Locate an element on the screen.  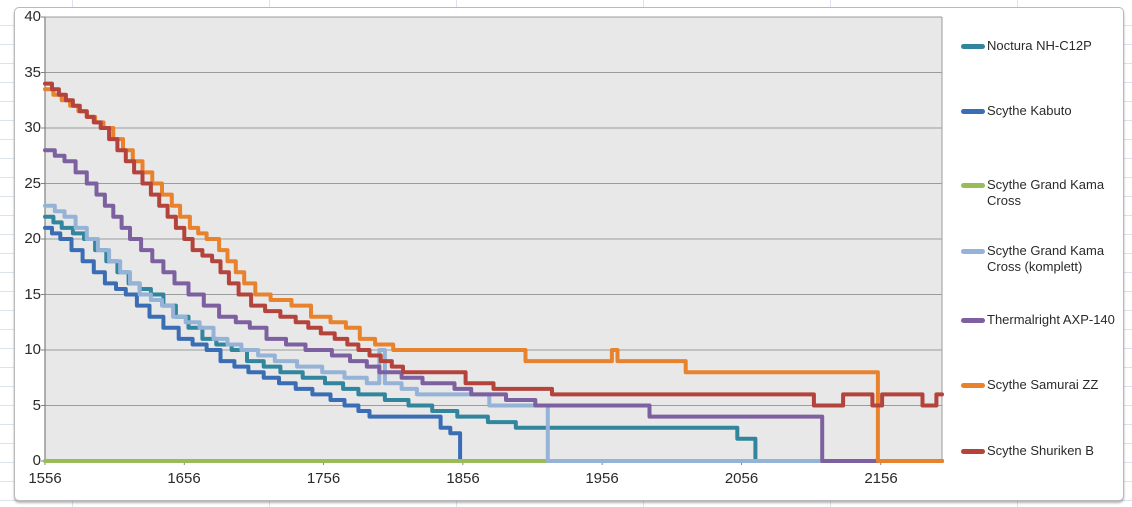
legend-item-scythe-shuriken-b: Scythe Shuriken B is located at coordinates (1027, 451).